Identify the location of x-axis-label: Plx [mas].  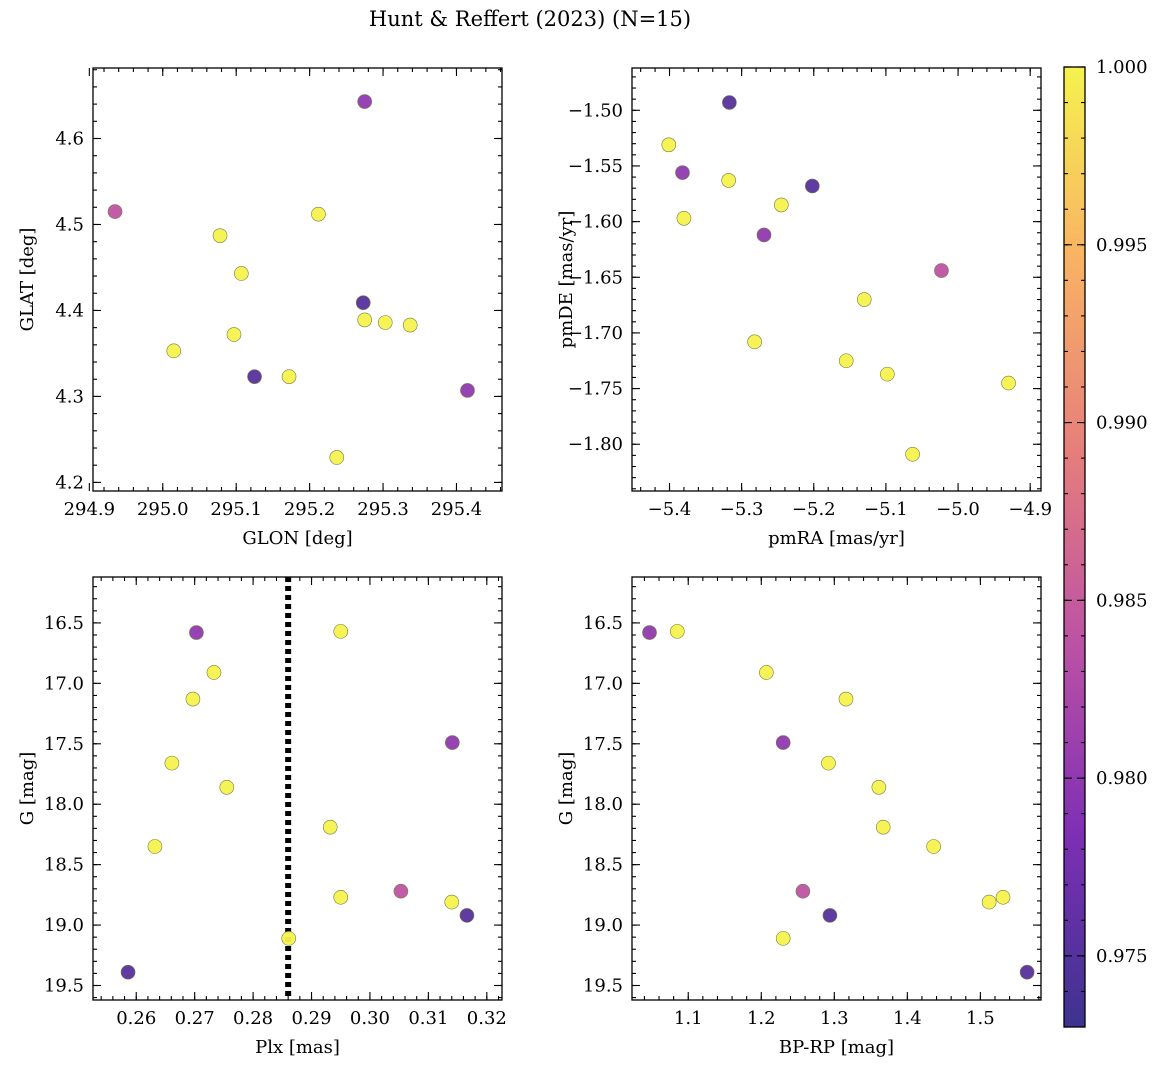
(297, 1047).